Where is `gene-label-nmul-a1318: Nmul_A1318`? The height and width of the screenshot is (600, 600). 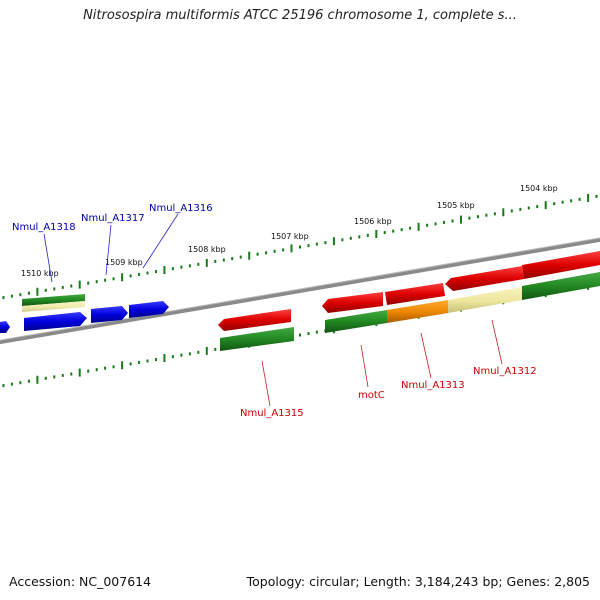 gene-label-nmul-a1318: Nmul_A1318 is located at coordinates (44, 227).